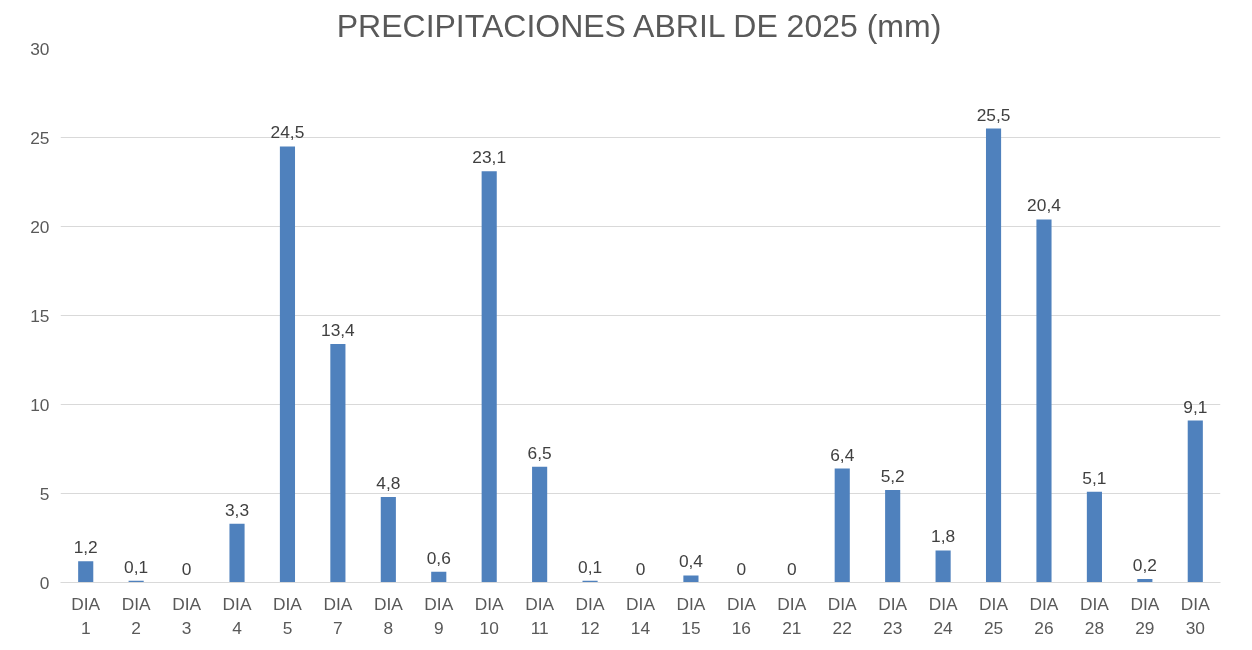  What do you see at coordinates (943, 615) in the screenshot?
I see `x-tick-label: DIA 24` at bounding box center [943, 615].